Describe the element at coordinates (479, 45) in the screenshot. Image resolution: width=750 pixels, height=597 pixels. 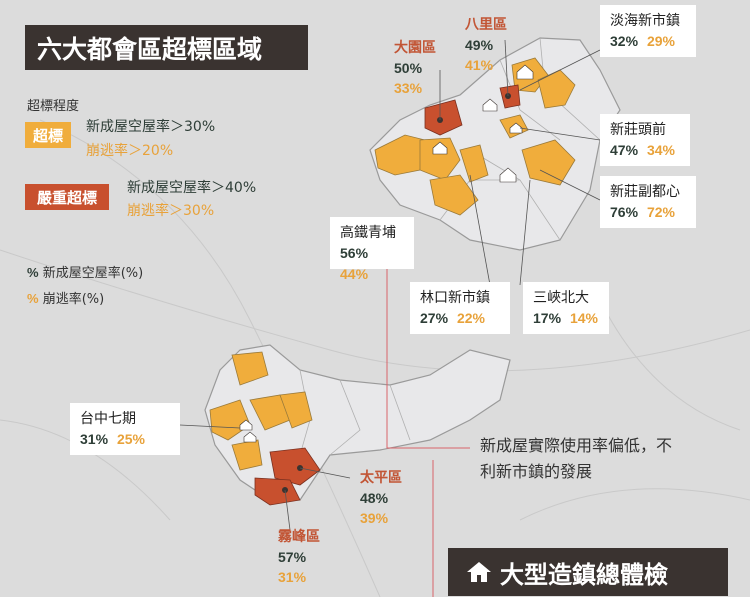
I see `vacancy-value: 49%` at that location.